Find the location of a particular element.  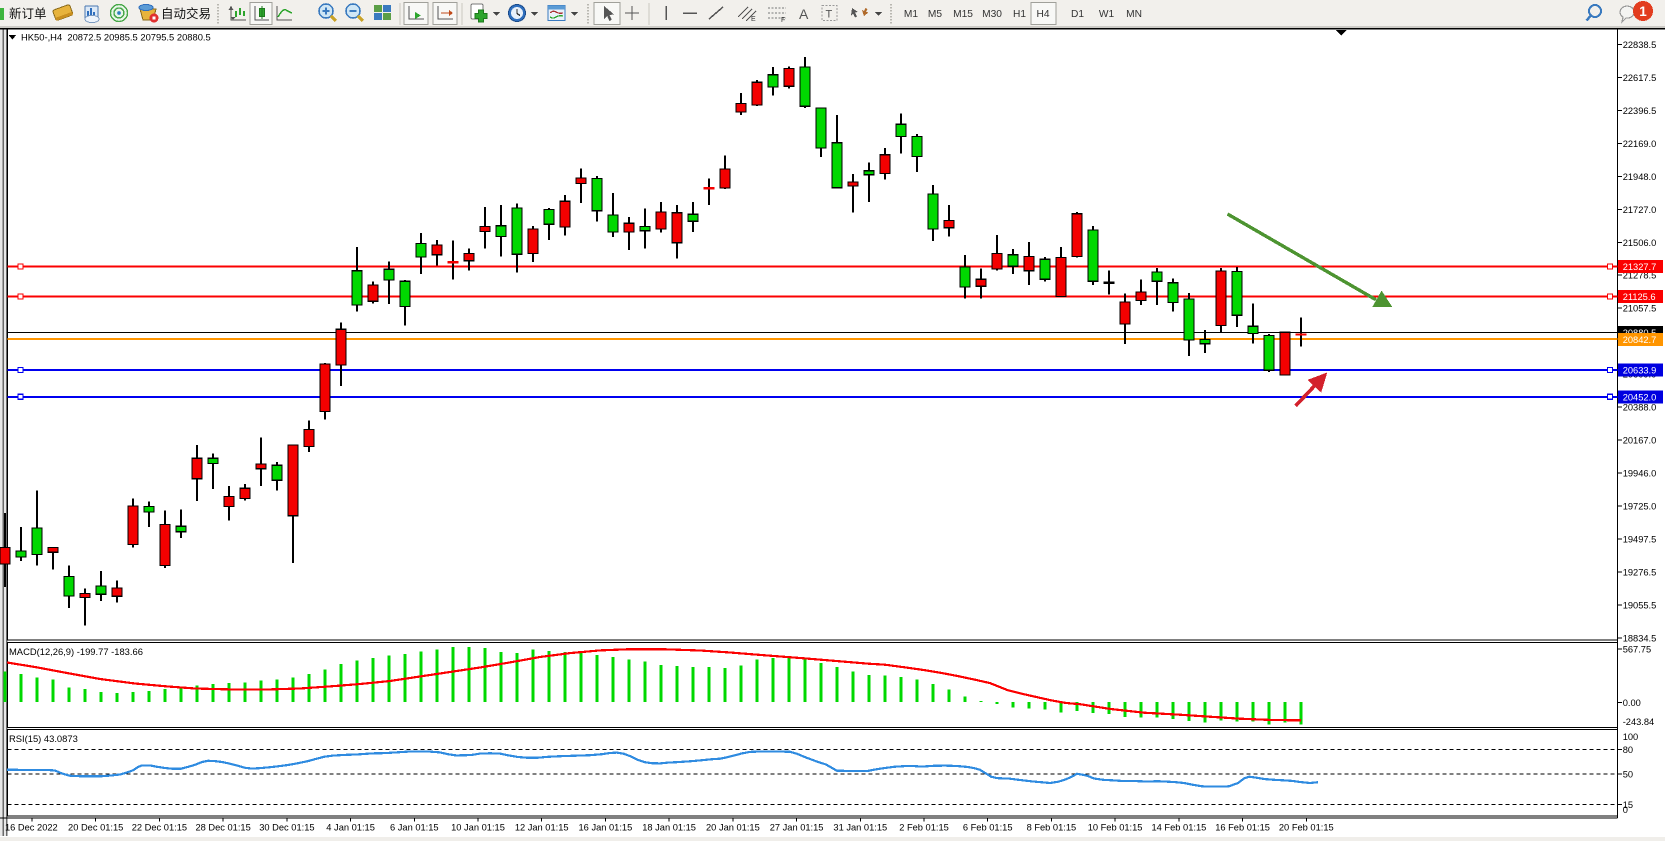

svg-text: 50 is located at coordinates (1628, 774).